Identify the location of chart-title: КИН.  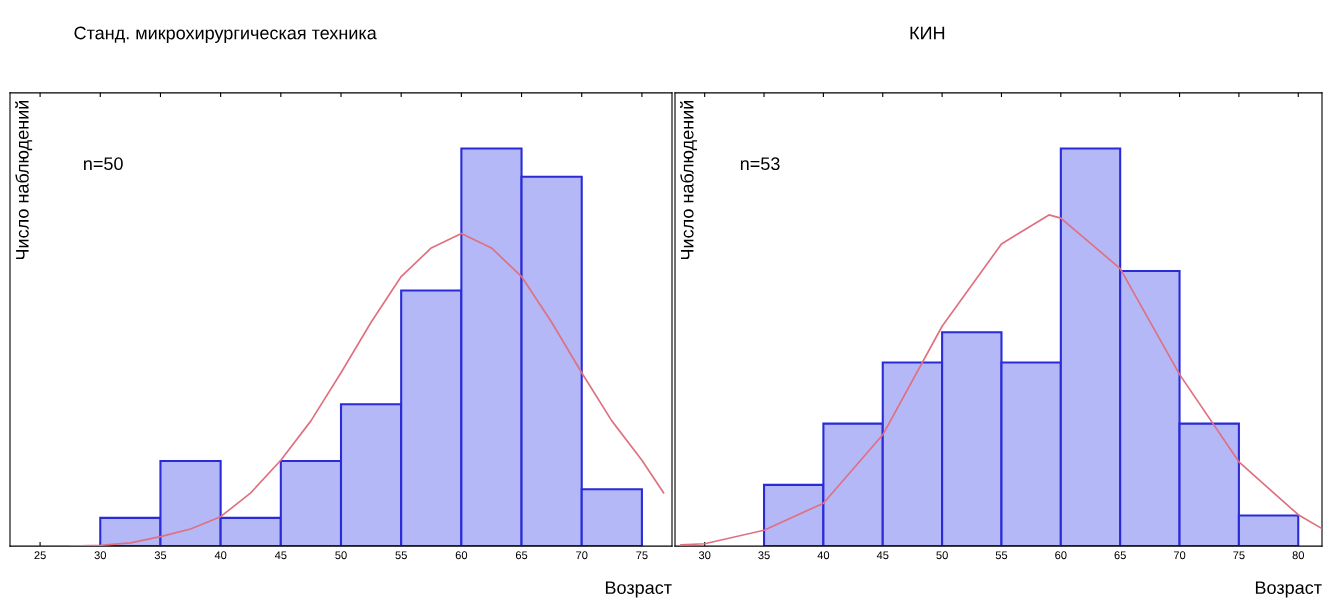
(927, 33).